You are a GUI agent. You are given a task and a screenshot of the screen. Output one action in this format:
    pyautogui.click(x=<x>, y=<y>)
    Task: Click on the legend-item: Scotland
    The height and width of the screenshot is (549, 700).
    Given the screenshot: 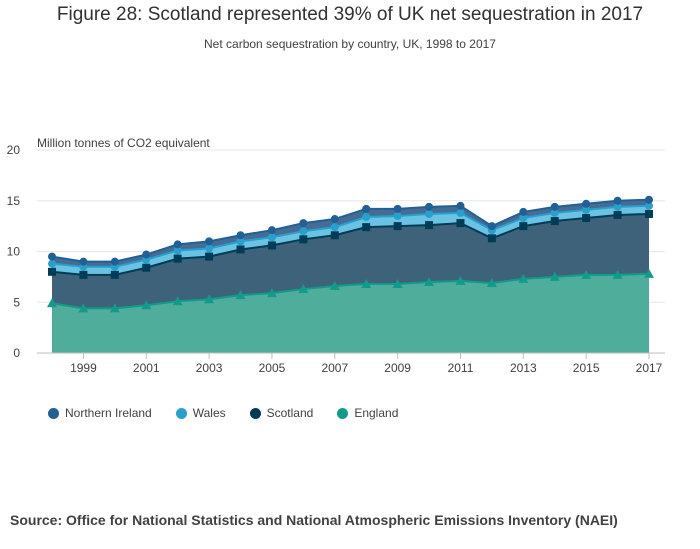 What is the action you would take?
    pyautogui.click(x=281, y=413)
    